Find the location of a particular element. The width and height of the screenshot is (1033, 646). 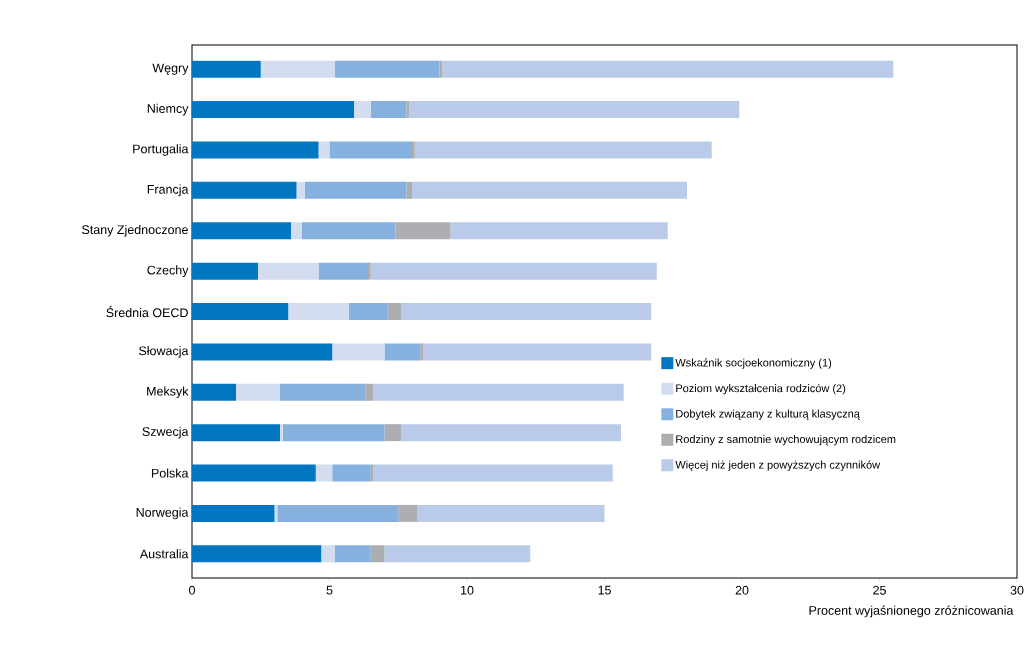

legend-label: Poziom wykształcenia rodziców (2) is located at coordinates (761, 389).